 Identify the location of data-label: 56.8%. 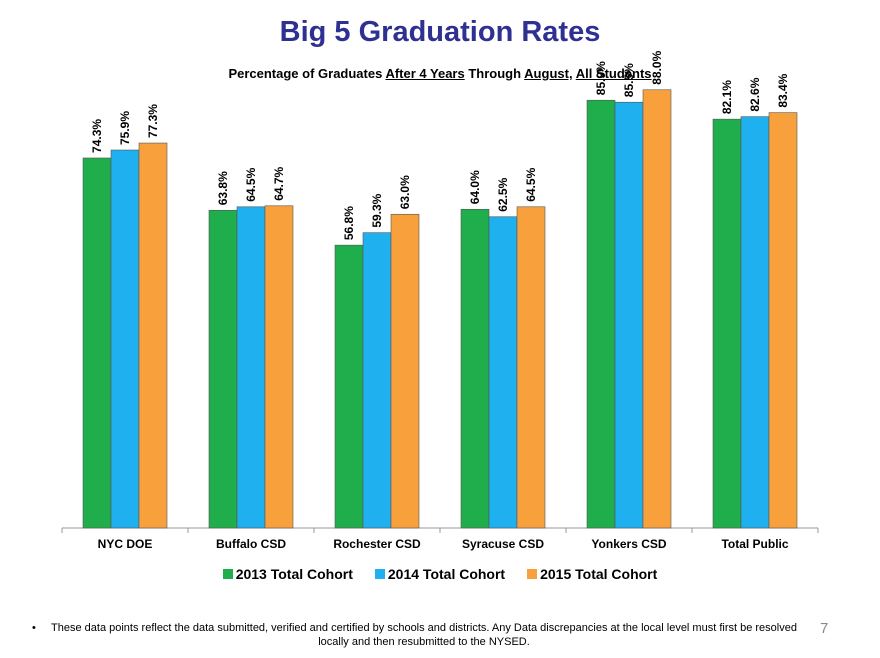
(349, 223).